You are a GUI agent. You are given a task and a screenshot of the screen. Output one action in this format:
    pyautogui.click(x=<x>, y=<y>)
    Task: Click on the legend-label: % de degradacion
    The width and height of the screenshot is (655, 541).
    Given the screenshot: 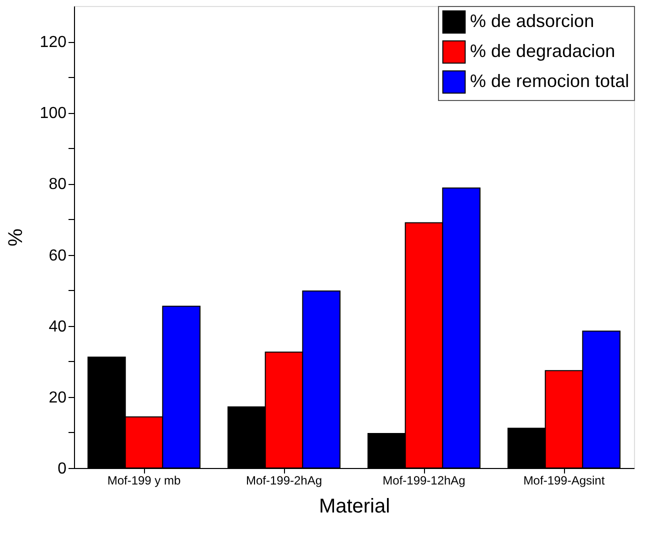 What is the action you would take?
    pyautogui.click(x=543, y=51)
    